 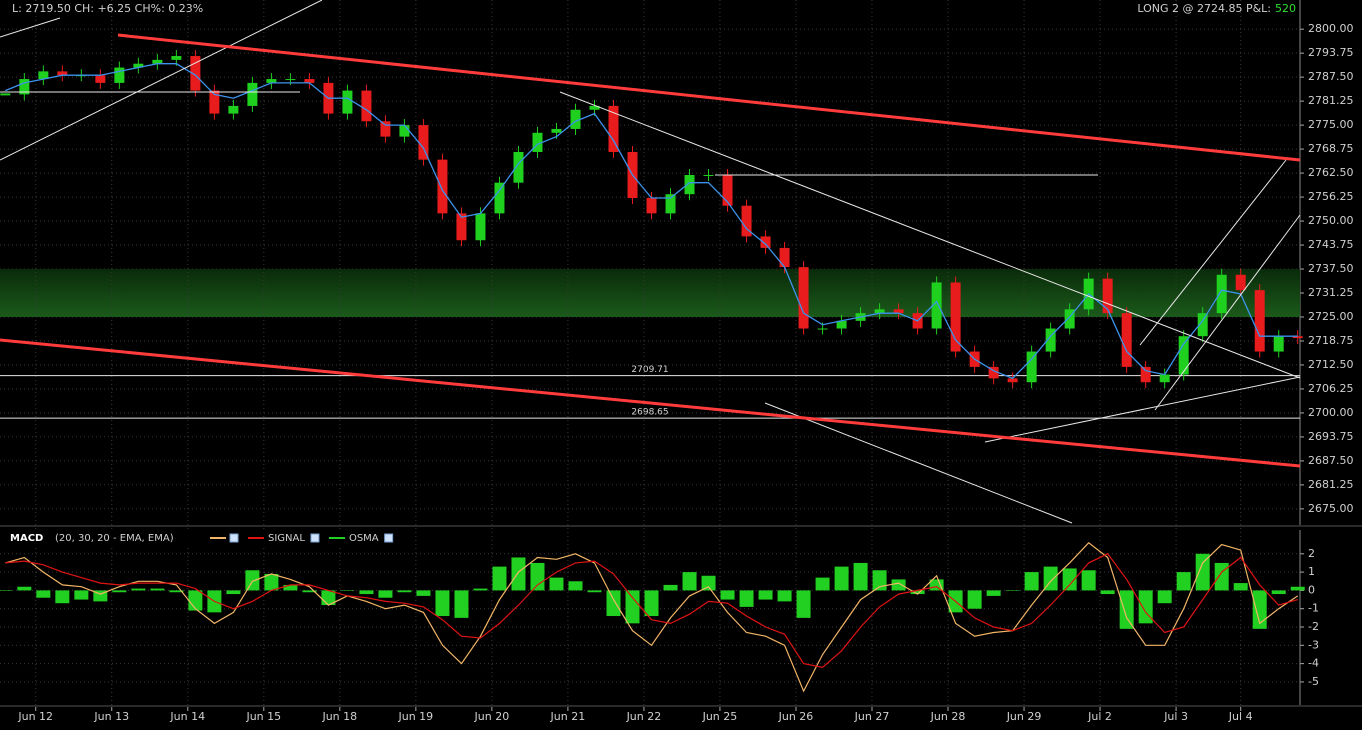 What do you see at coordinates (1311, 589) in the screenshot?
I see `y-tick-label: 0` at bounding box center [1311, 589].